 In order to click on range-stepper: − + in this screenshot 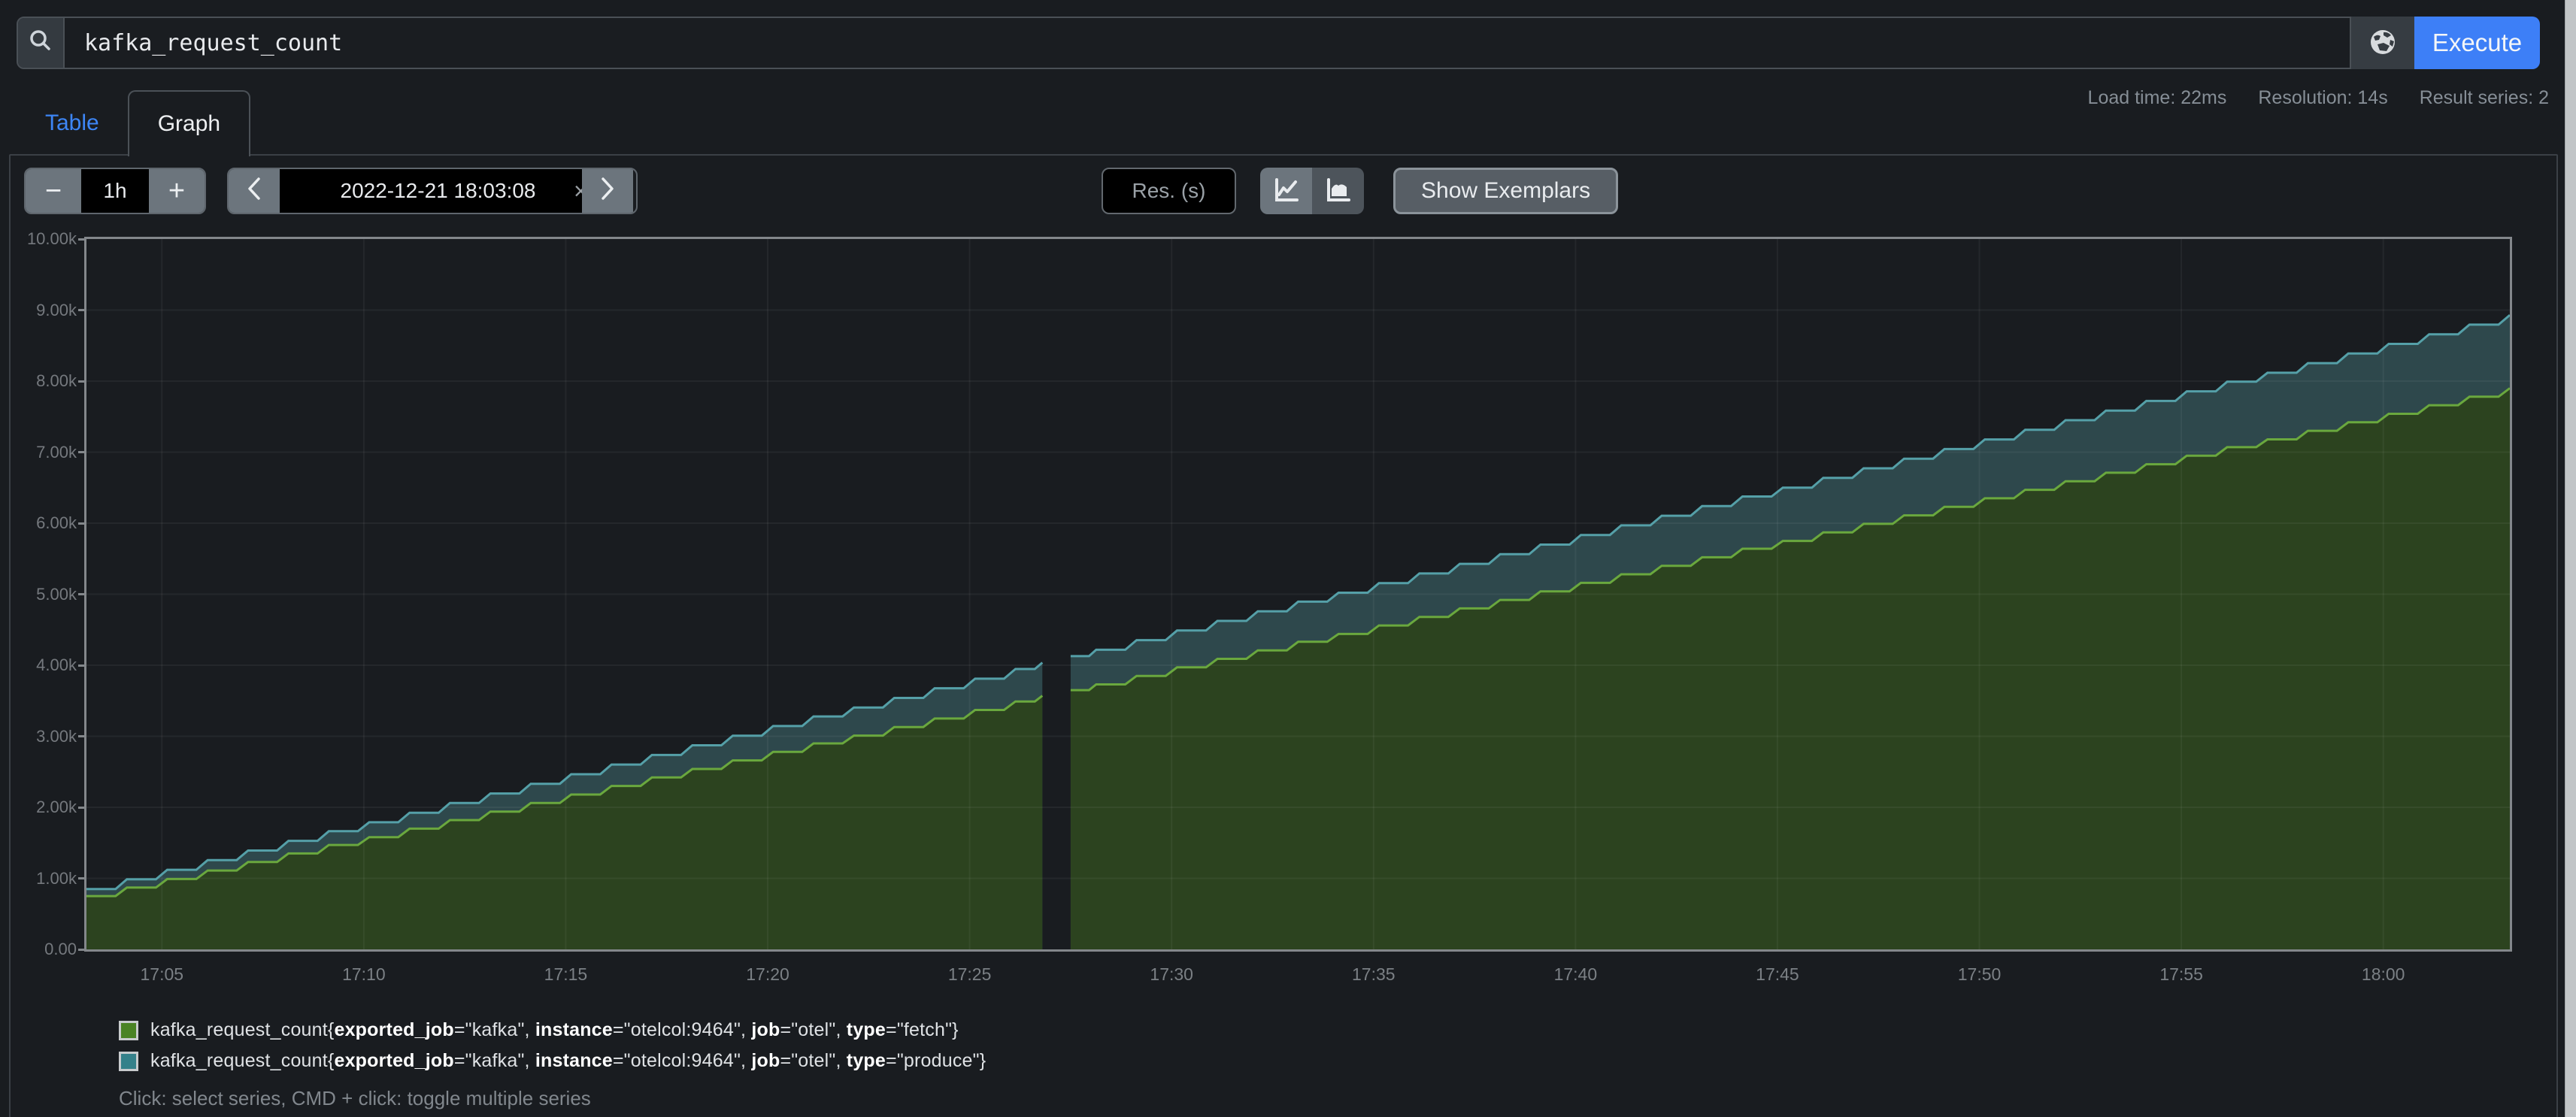, I will do `click(115, 191)`.